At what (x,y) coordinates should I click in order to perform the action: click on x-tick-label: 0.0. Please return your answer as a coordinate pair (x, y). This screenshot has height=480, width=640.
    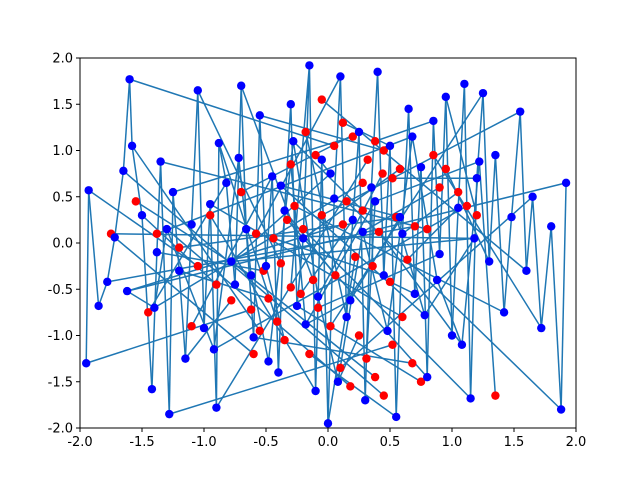
    Looking at the image, I should click on (328, 442).